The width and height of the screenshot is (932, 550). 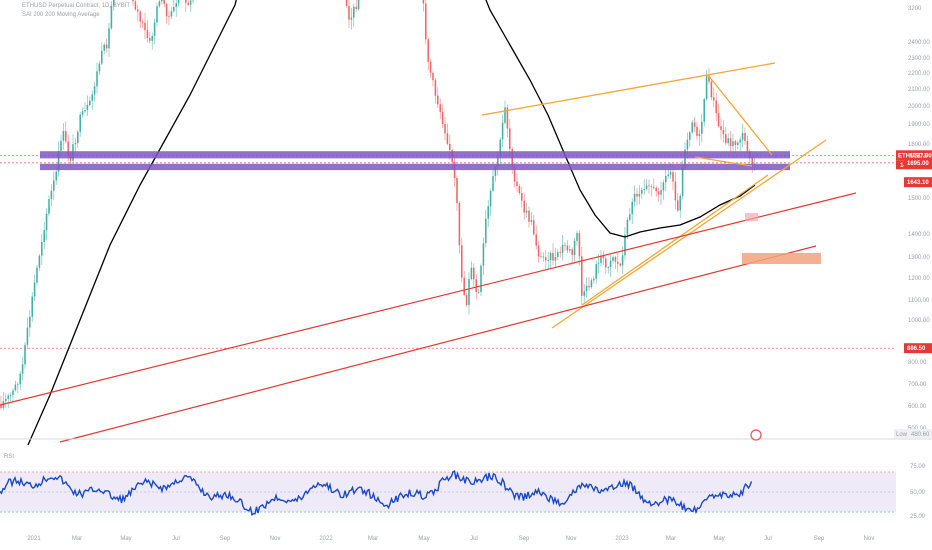 I want to click on level-tag-text: 1695.00, so click(x=918, y=164).